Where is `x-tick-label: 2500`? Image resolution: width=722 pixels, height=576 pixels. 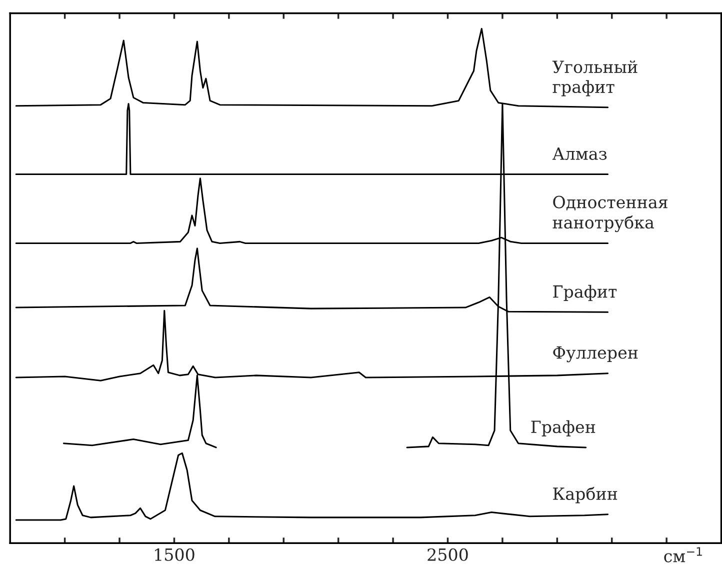
x-tick-label: 2500 is located at coordinates (448, 554).